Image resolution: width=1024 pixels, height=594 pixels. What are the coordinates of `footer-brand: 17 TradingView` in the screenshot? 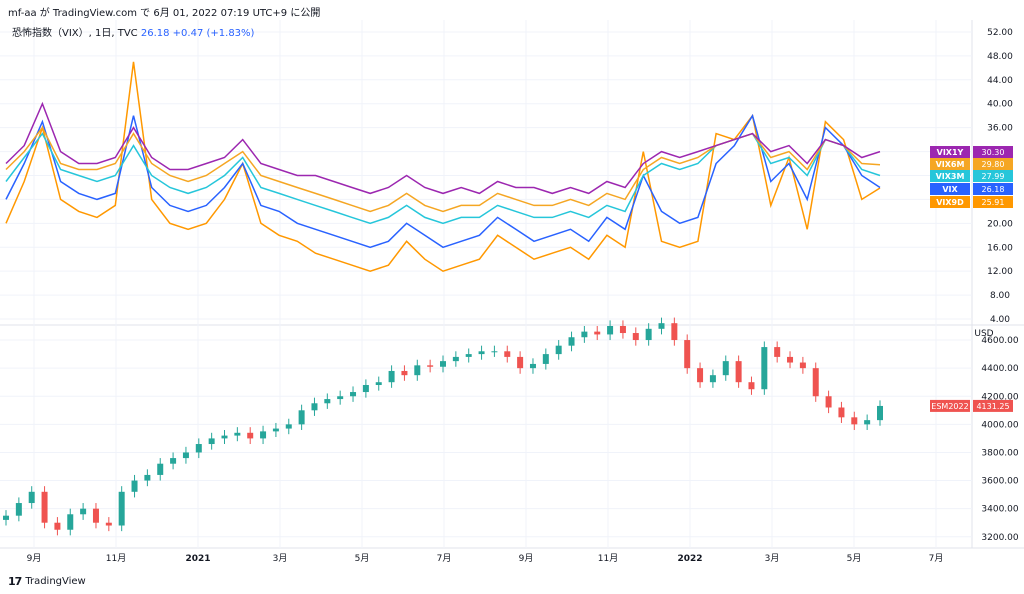 It's located at (47, 581).